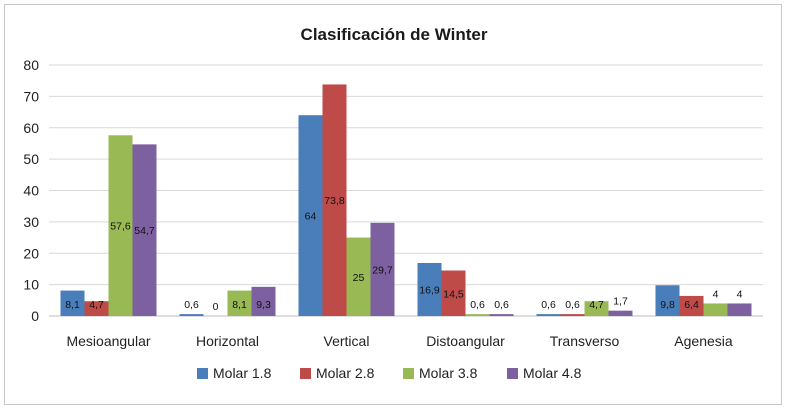  I want to click on x-tick-label: Agenesia, so click(703, 341).